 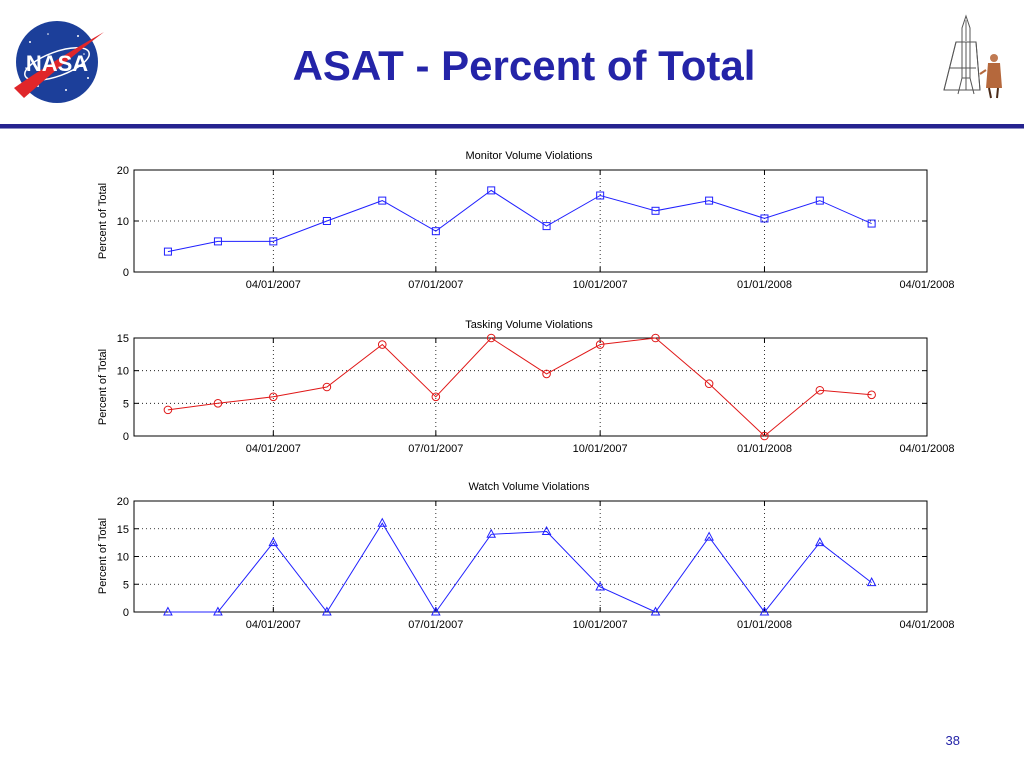 I want to click on nasa-logo: NASA, so click(x=59, y=62).